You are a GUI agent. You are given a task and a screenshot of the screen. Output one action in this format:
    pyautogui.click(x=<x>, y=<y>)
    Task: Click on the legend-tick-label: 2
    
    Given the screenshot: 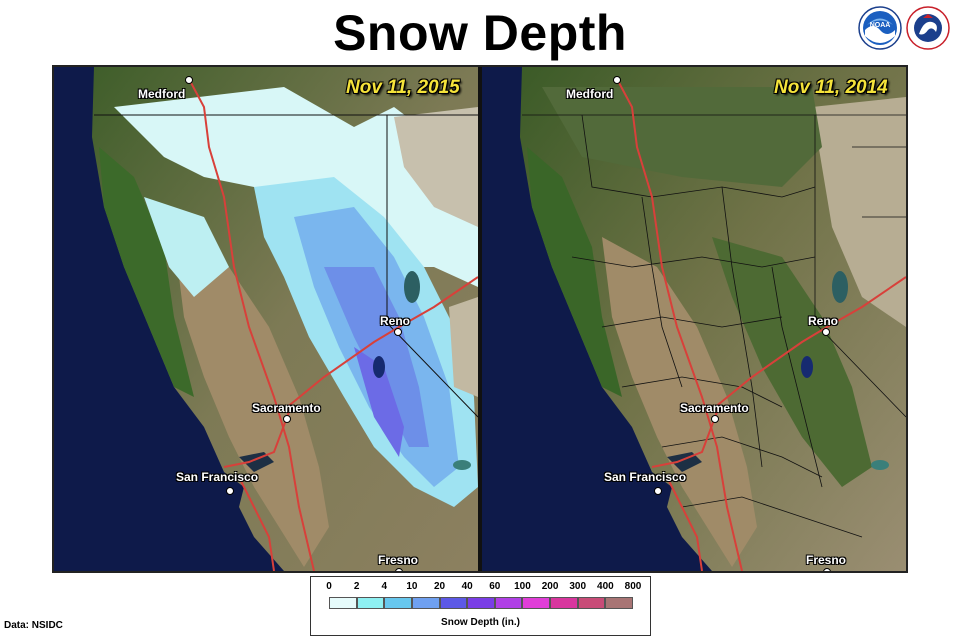 What is the action you would take?
    pyautogui.click(x=356, y=586)
    